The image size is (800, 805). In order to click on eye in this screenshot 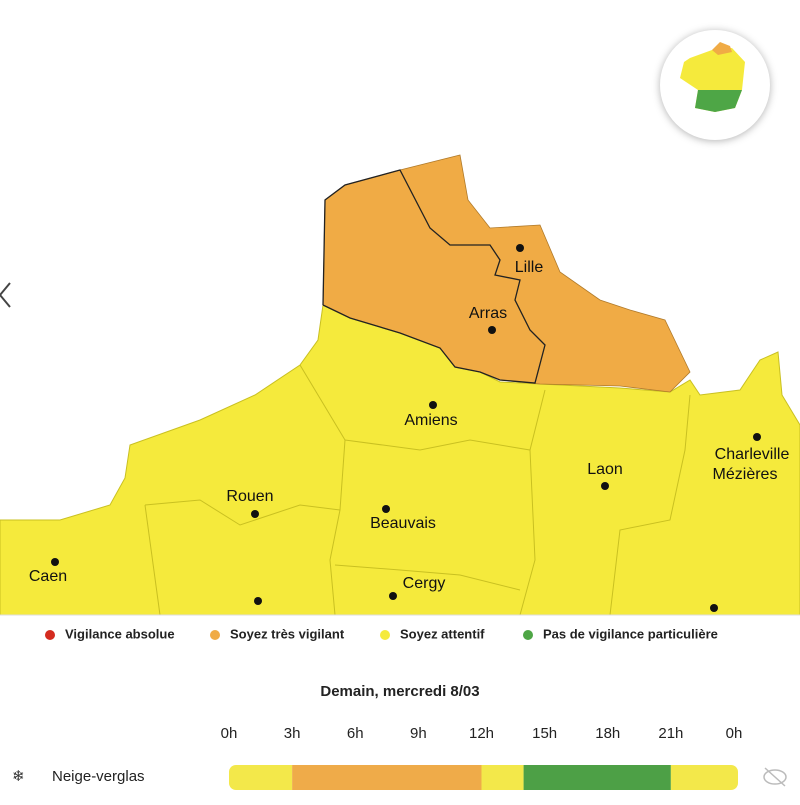, I will do `click(775, 777)`.